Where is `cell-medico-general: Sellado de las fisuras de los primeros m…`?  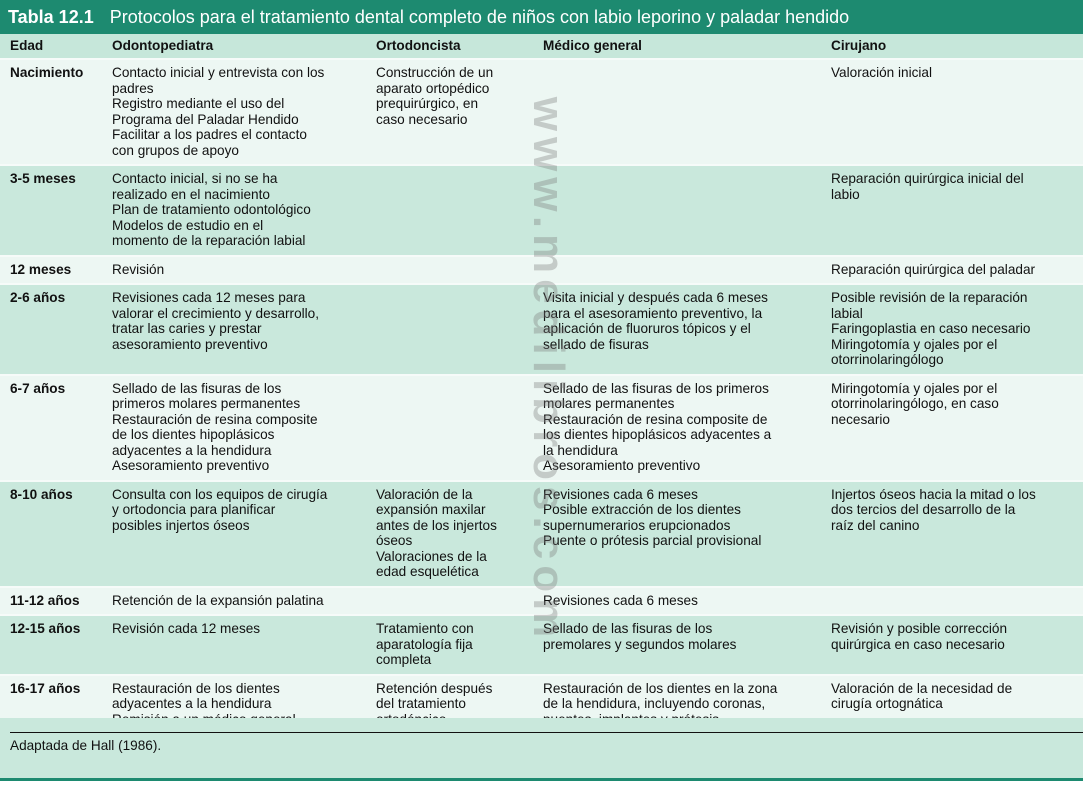
cell-medico-general: Sellado de las fisuras de los primeros m… is located at coordinates (687, 427).